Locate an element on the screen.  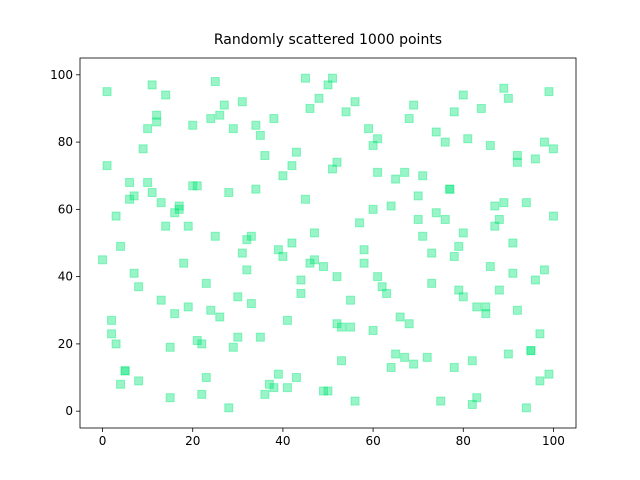
x-tick-label: 100 is located at coordinates (553, 441).